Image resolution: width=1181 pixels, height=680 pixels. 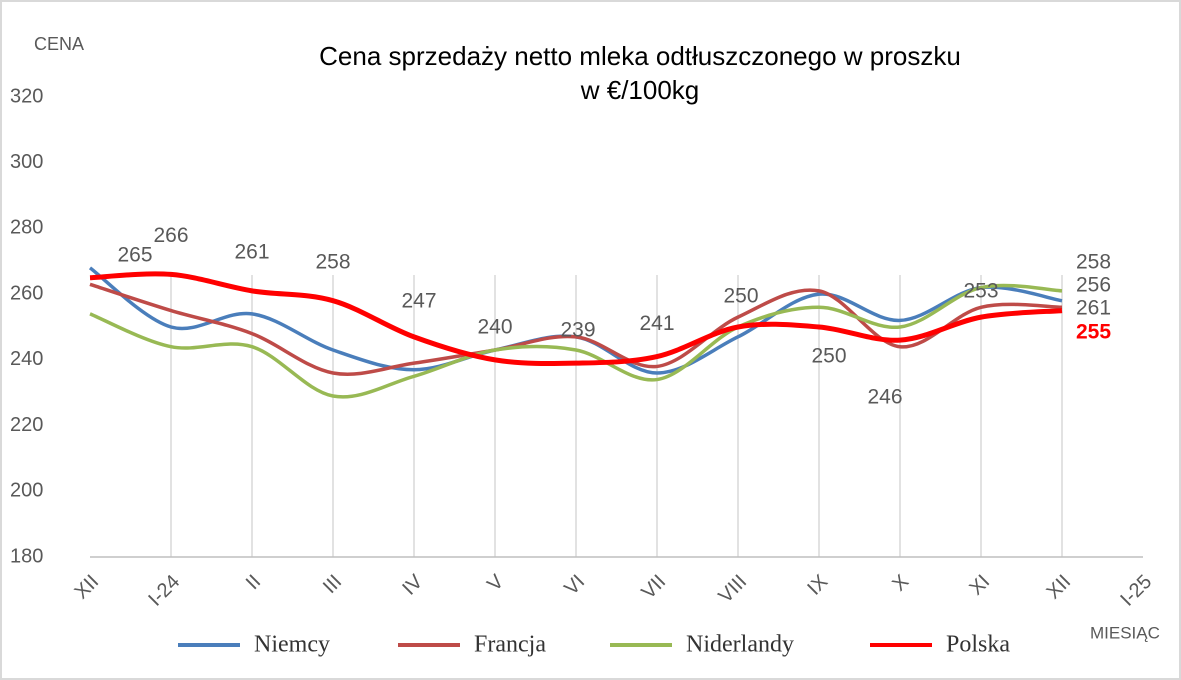 I want to click on legend-label: Niderlandy, so click(x=740, y=645).